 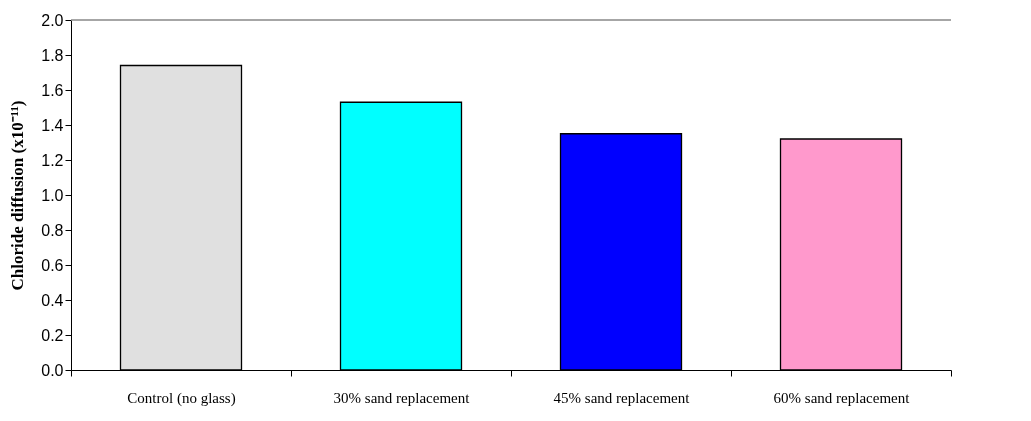 I want to click on y-tick-label: 1.0, so click(x=52, y=195).